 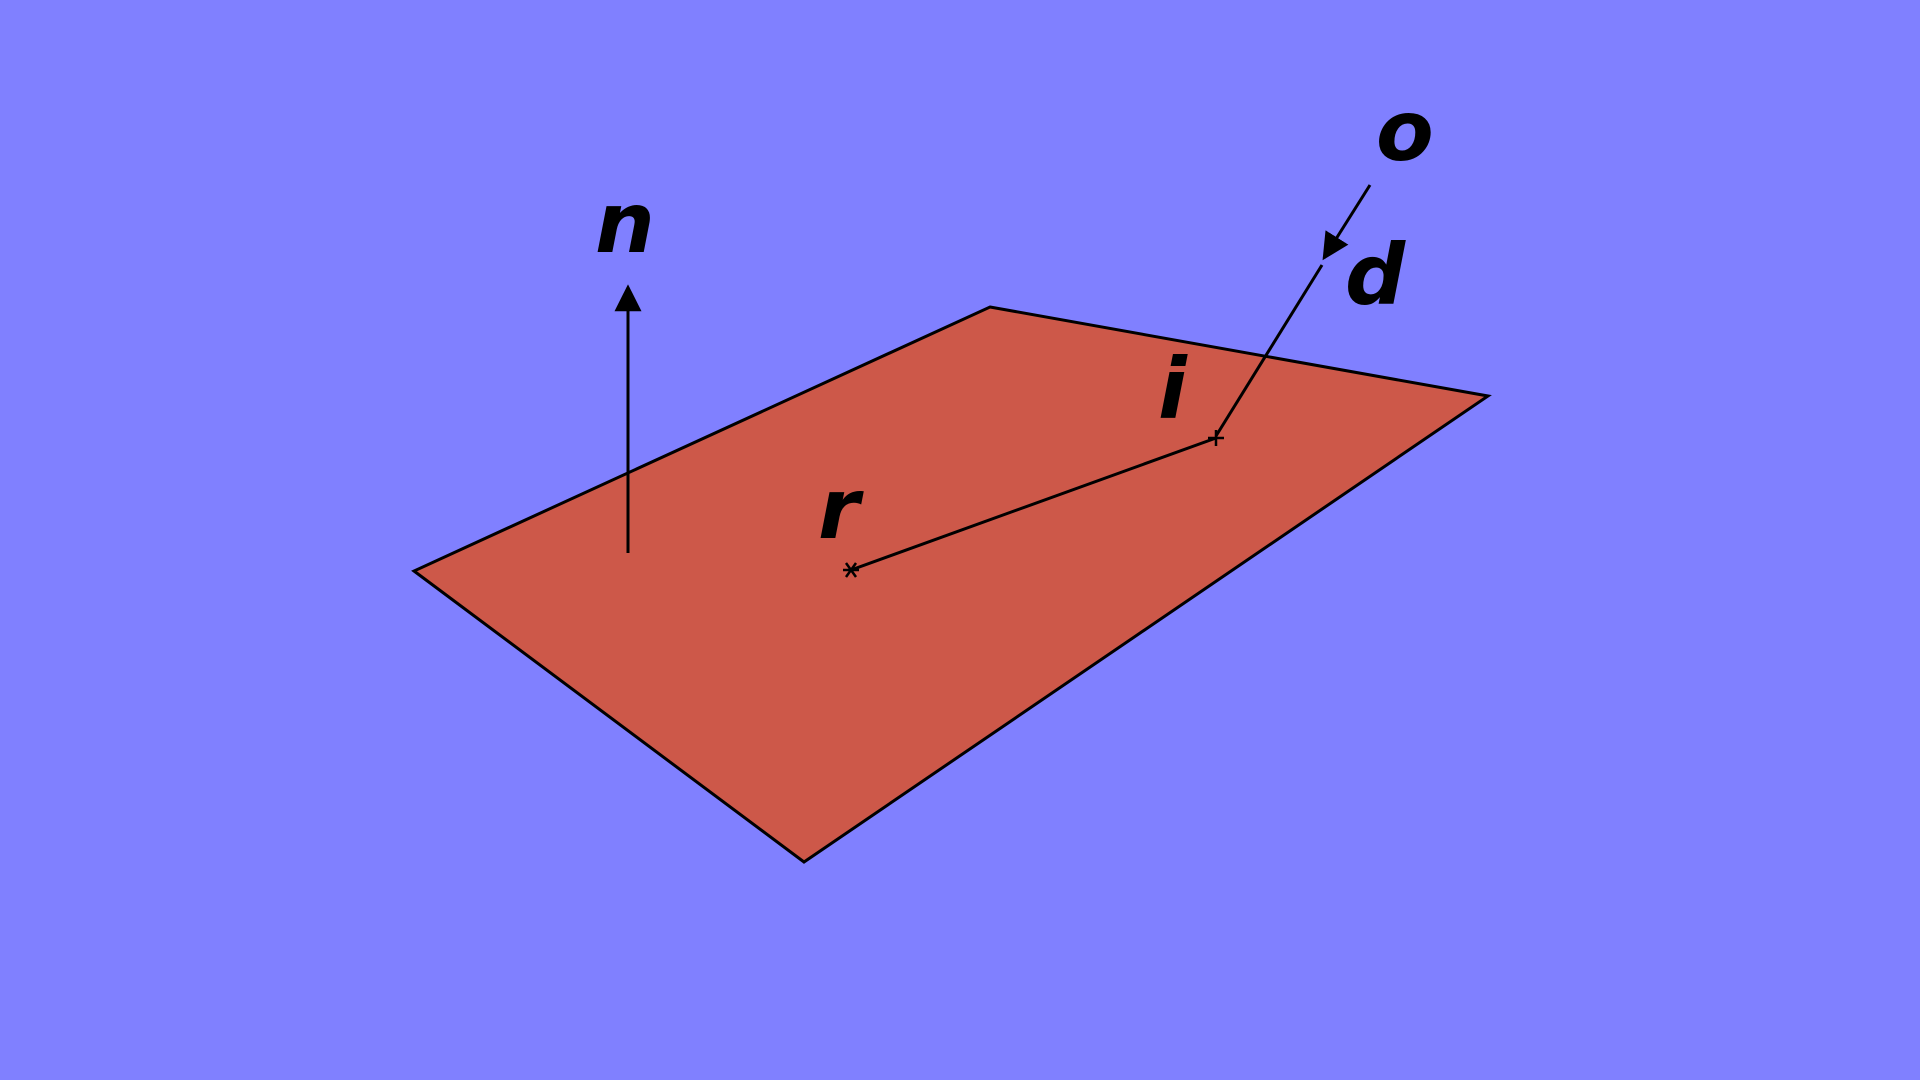 What do you see at coordinates (1347, 222) in the screenshot?
I see `direction-vector-arrow` at bounding box center [1347, 222].